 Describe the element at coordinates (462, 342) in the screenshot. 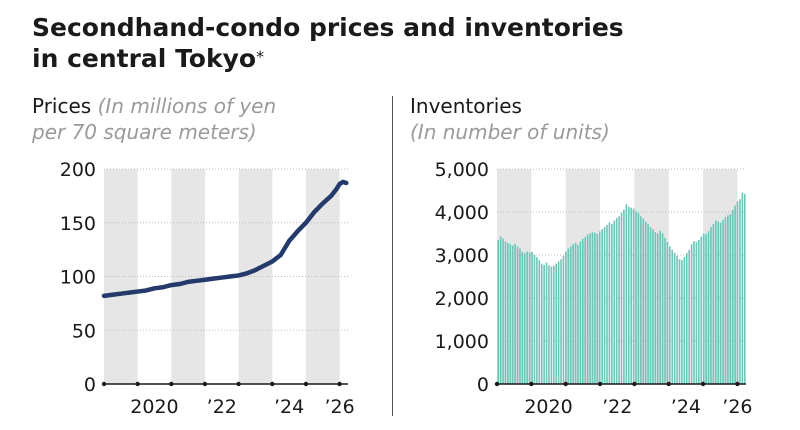

I see `inventories-y-tick-label: 1,000` at that location.